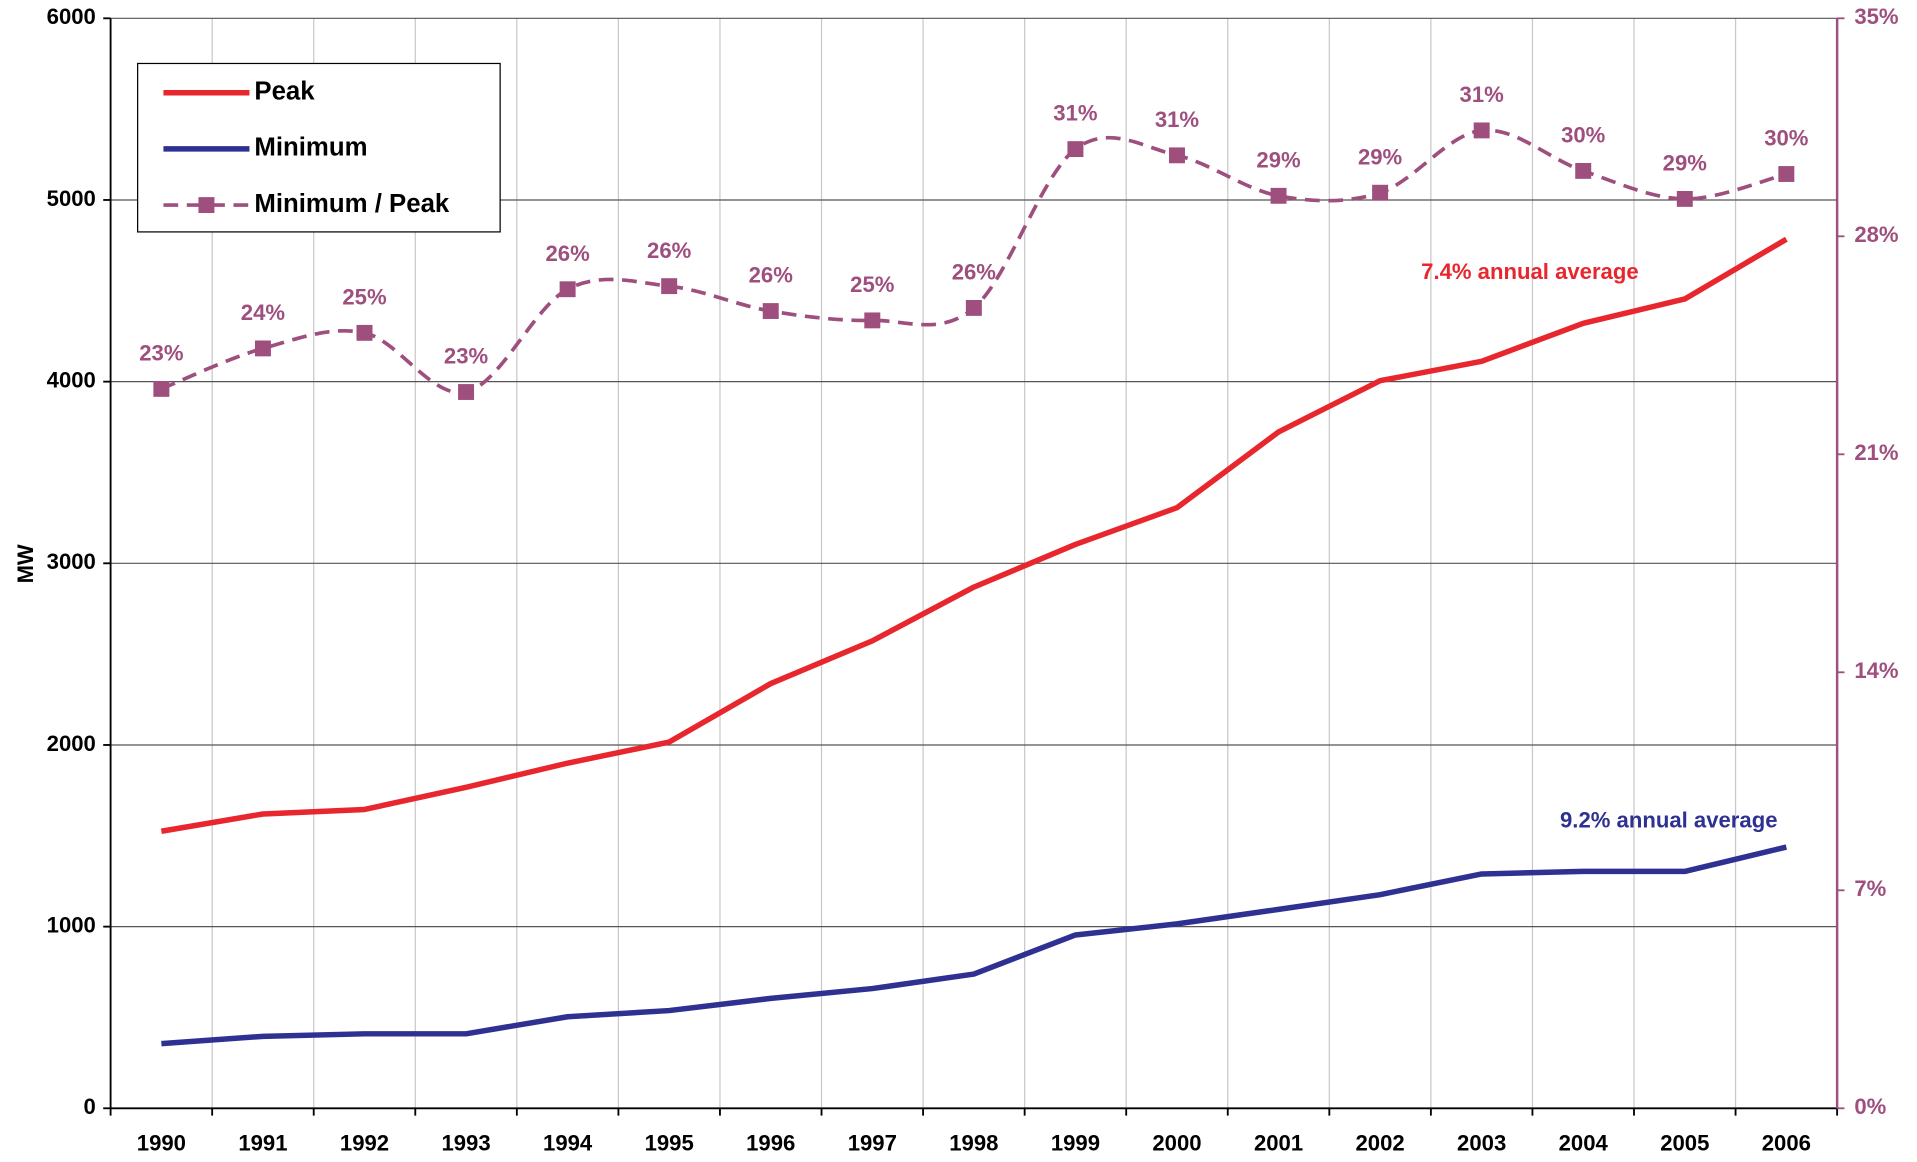  I want to click on y2-tick-label: 28%, so click(1876, 234).